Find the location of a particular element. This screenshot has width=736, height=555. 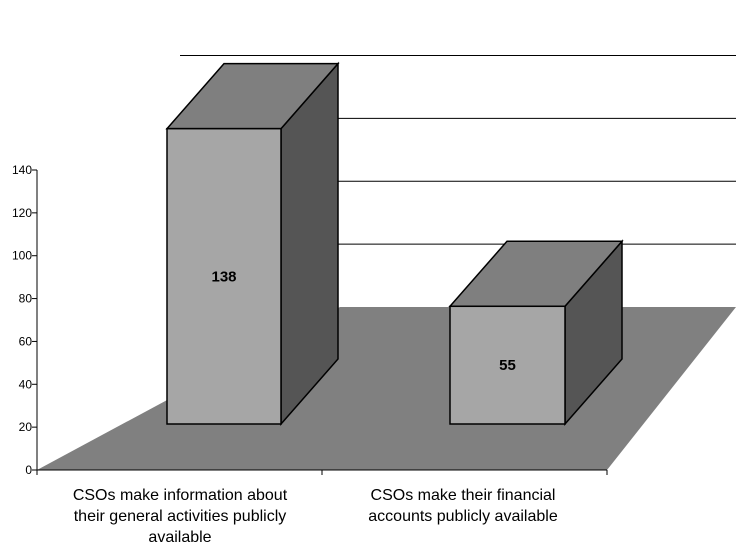

y-tick-label: 20 is located at coordinates (26, 427).